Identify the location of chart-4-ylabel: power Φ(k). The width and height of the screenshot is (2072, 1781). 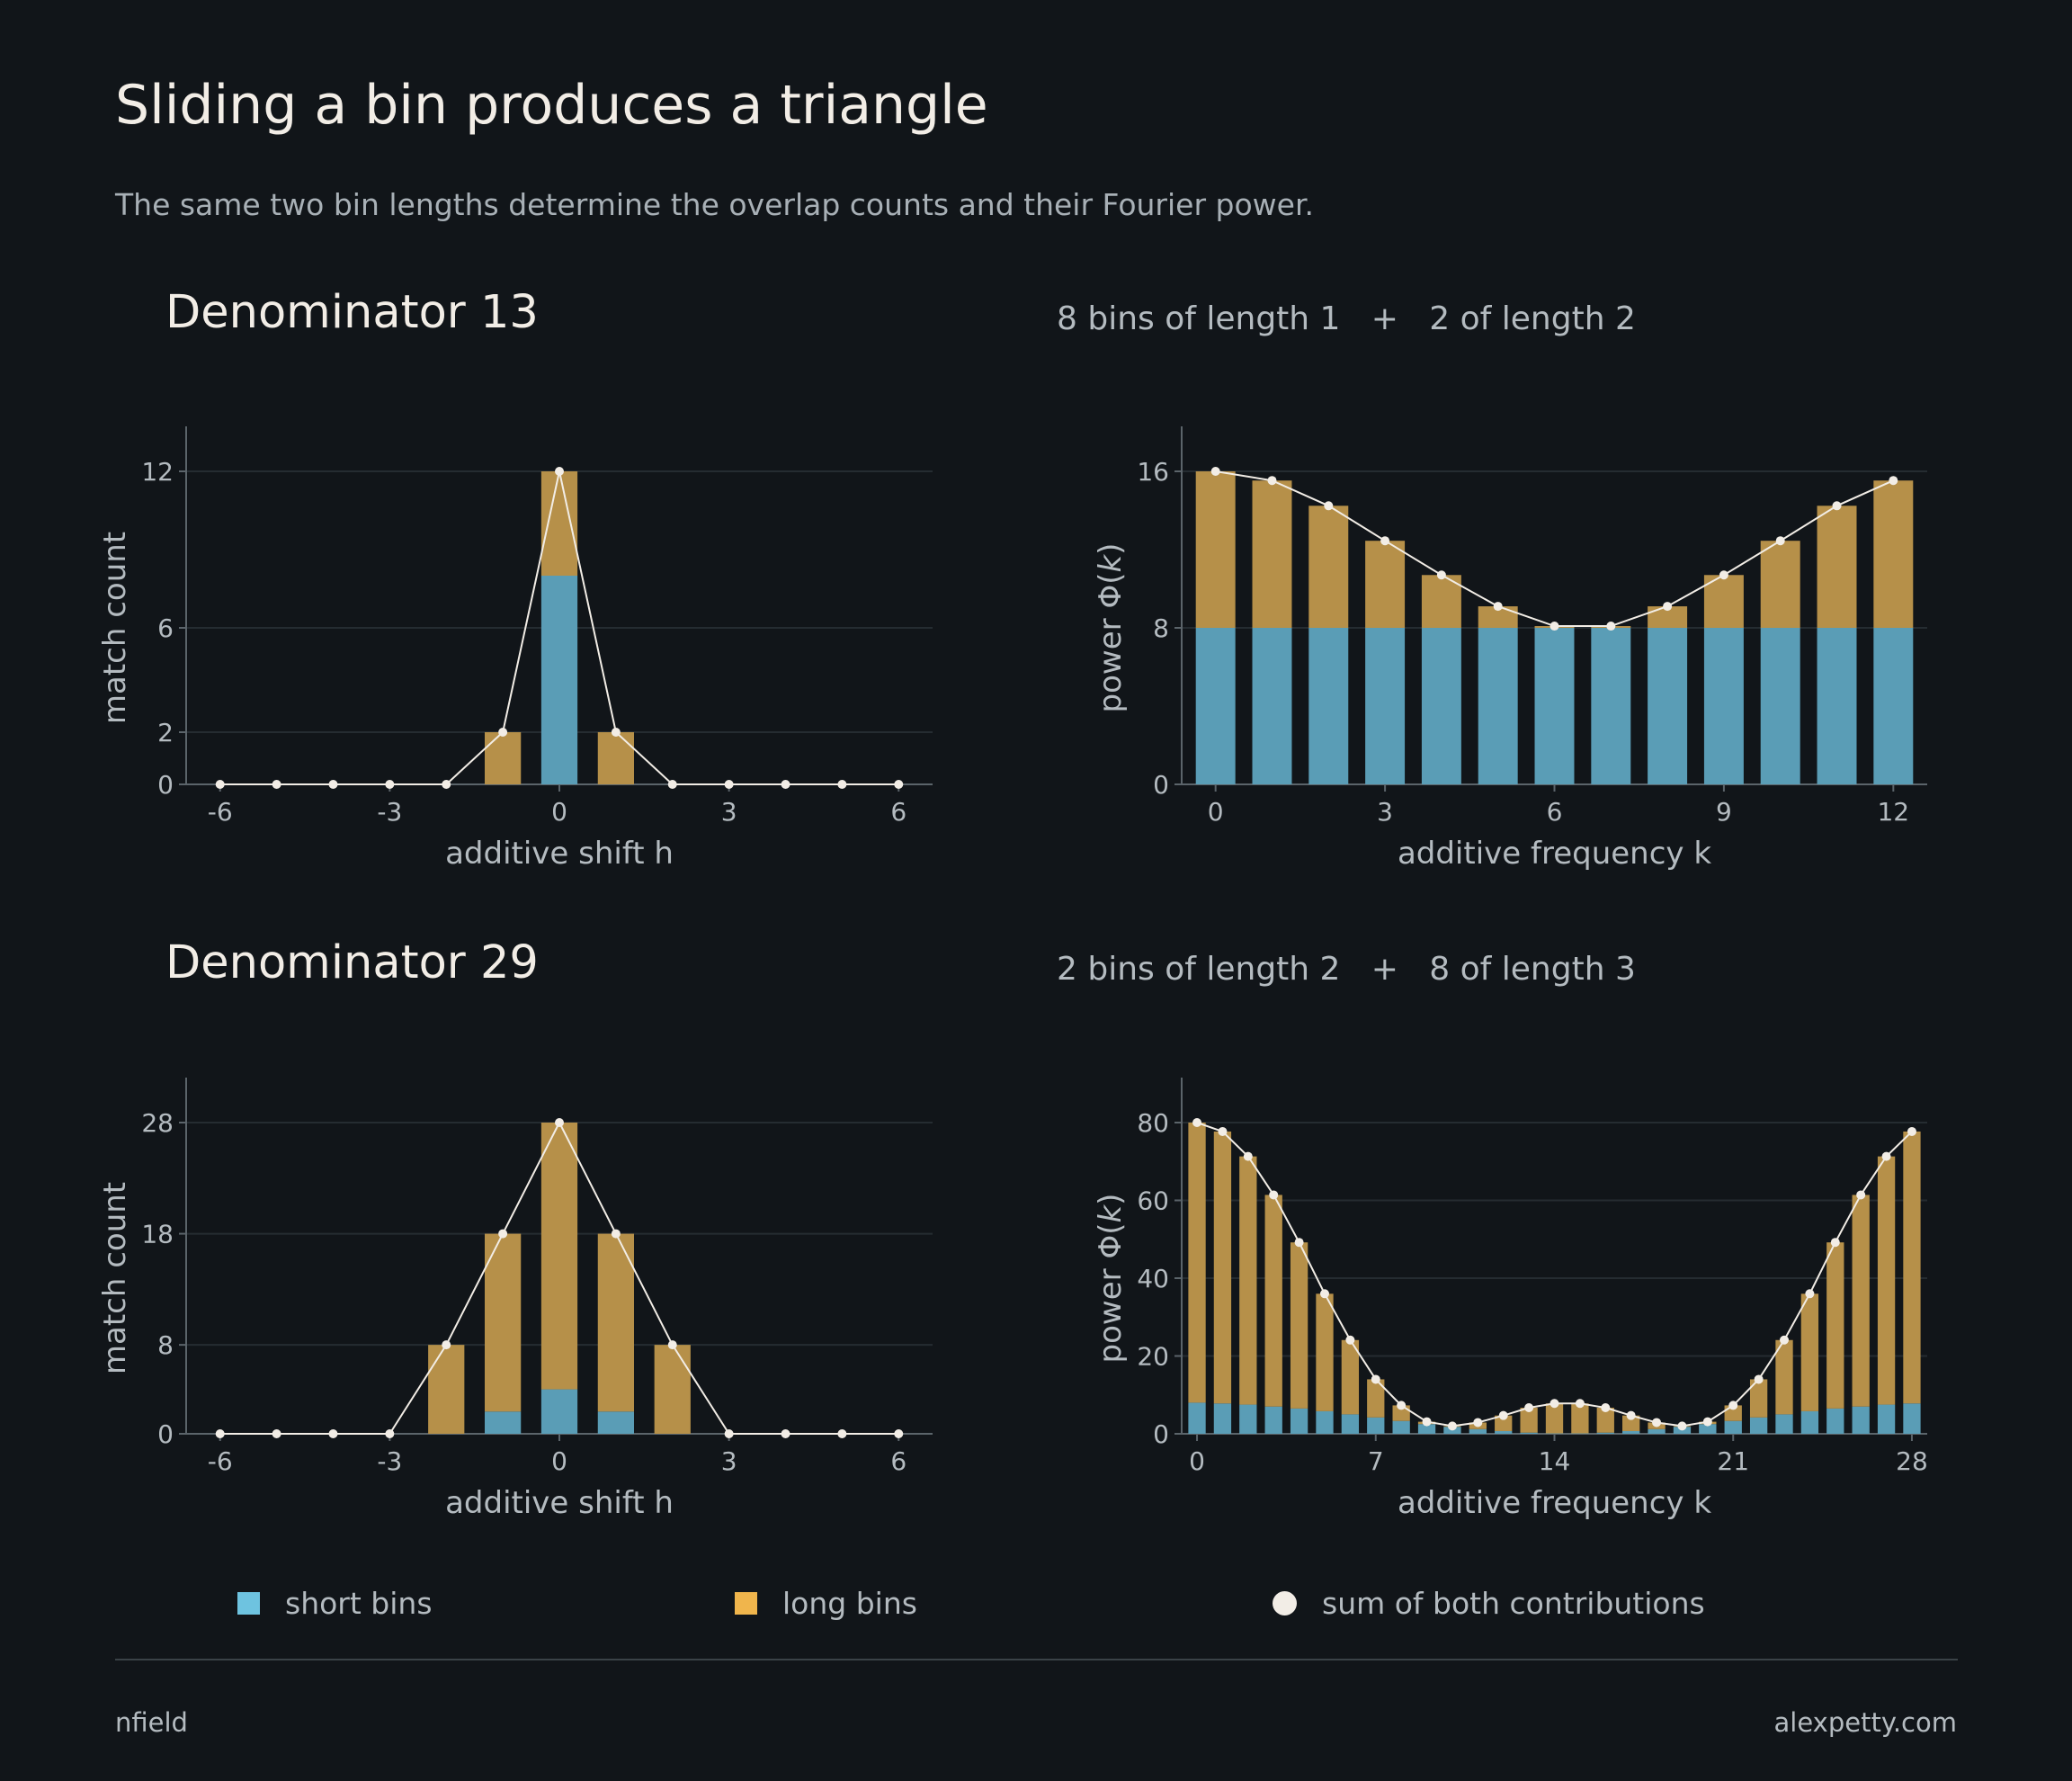
(1111, 1279).